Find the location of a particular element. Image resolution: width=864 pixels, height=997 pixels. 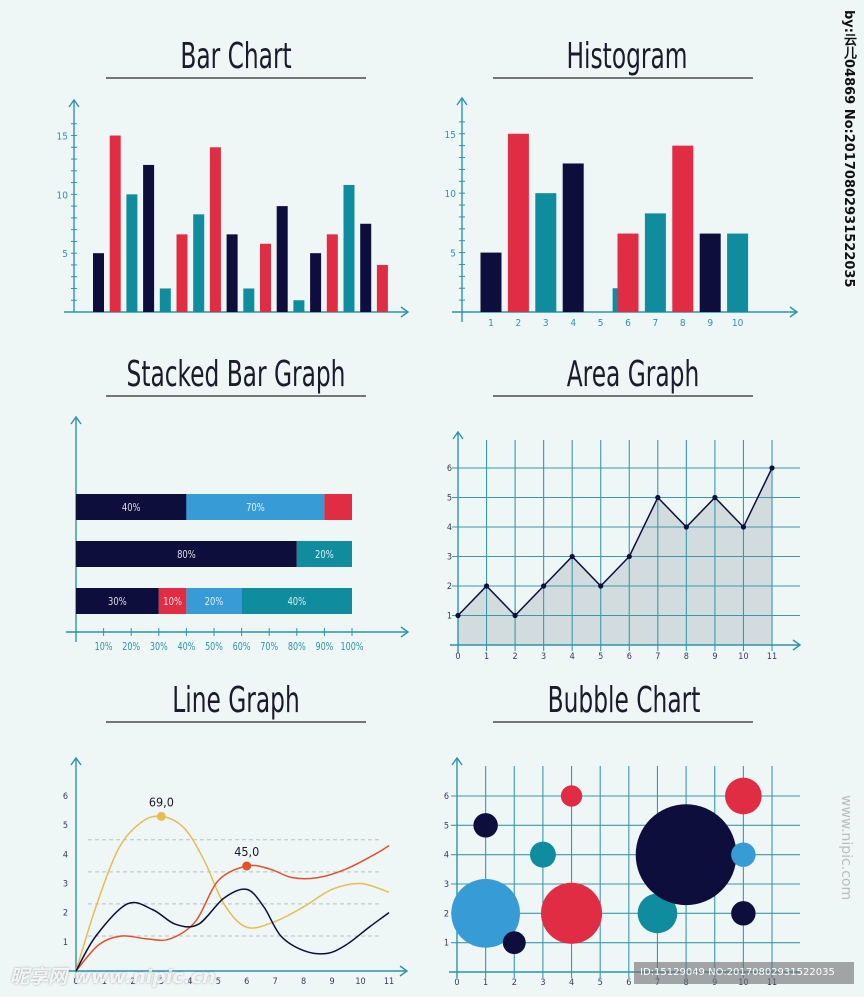

histogram-x-tick-label: 8 is located at coordinates (683, 323).